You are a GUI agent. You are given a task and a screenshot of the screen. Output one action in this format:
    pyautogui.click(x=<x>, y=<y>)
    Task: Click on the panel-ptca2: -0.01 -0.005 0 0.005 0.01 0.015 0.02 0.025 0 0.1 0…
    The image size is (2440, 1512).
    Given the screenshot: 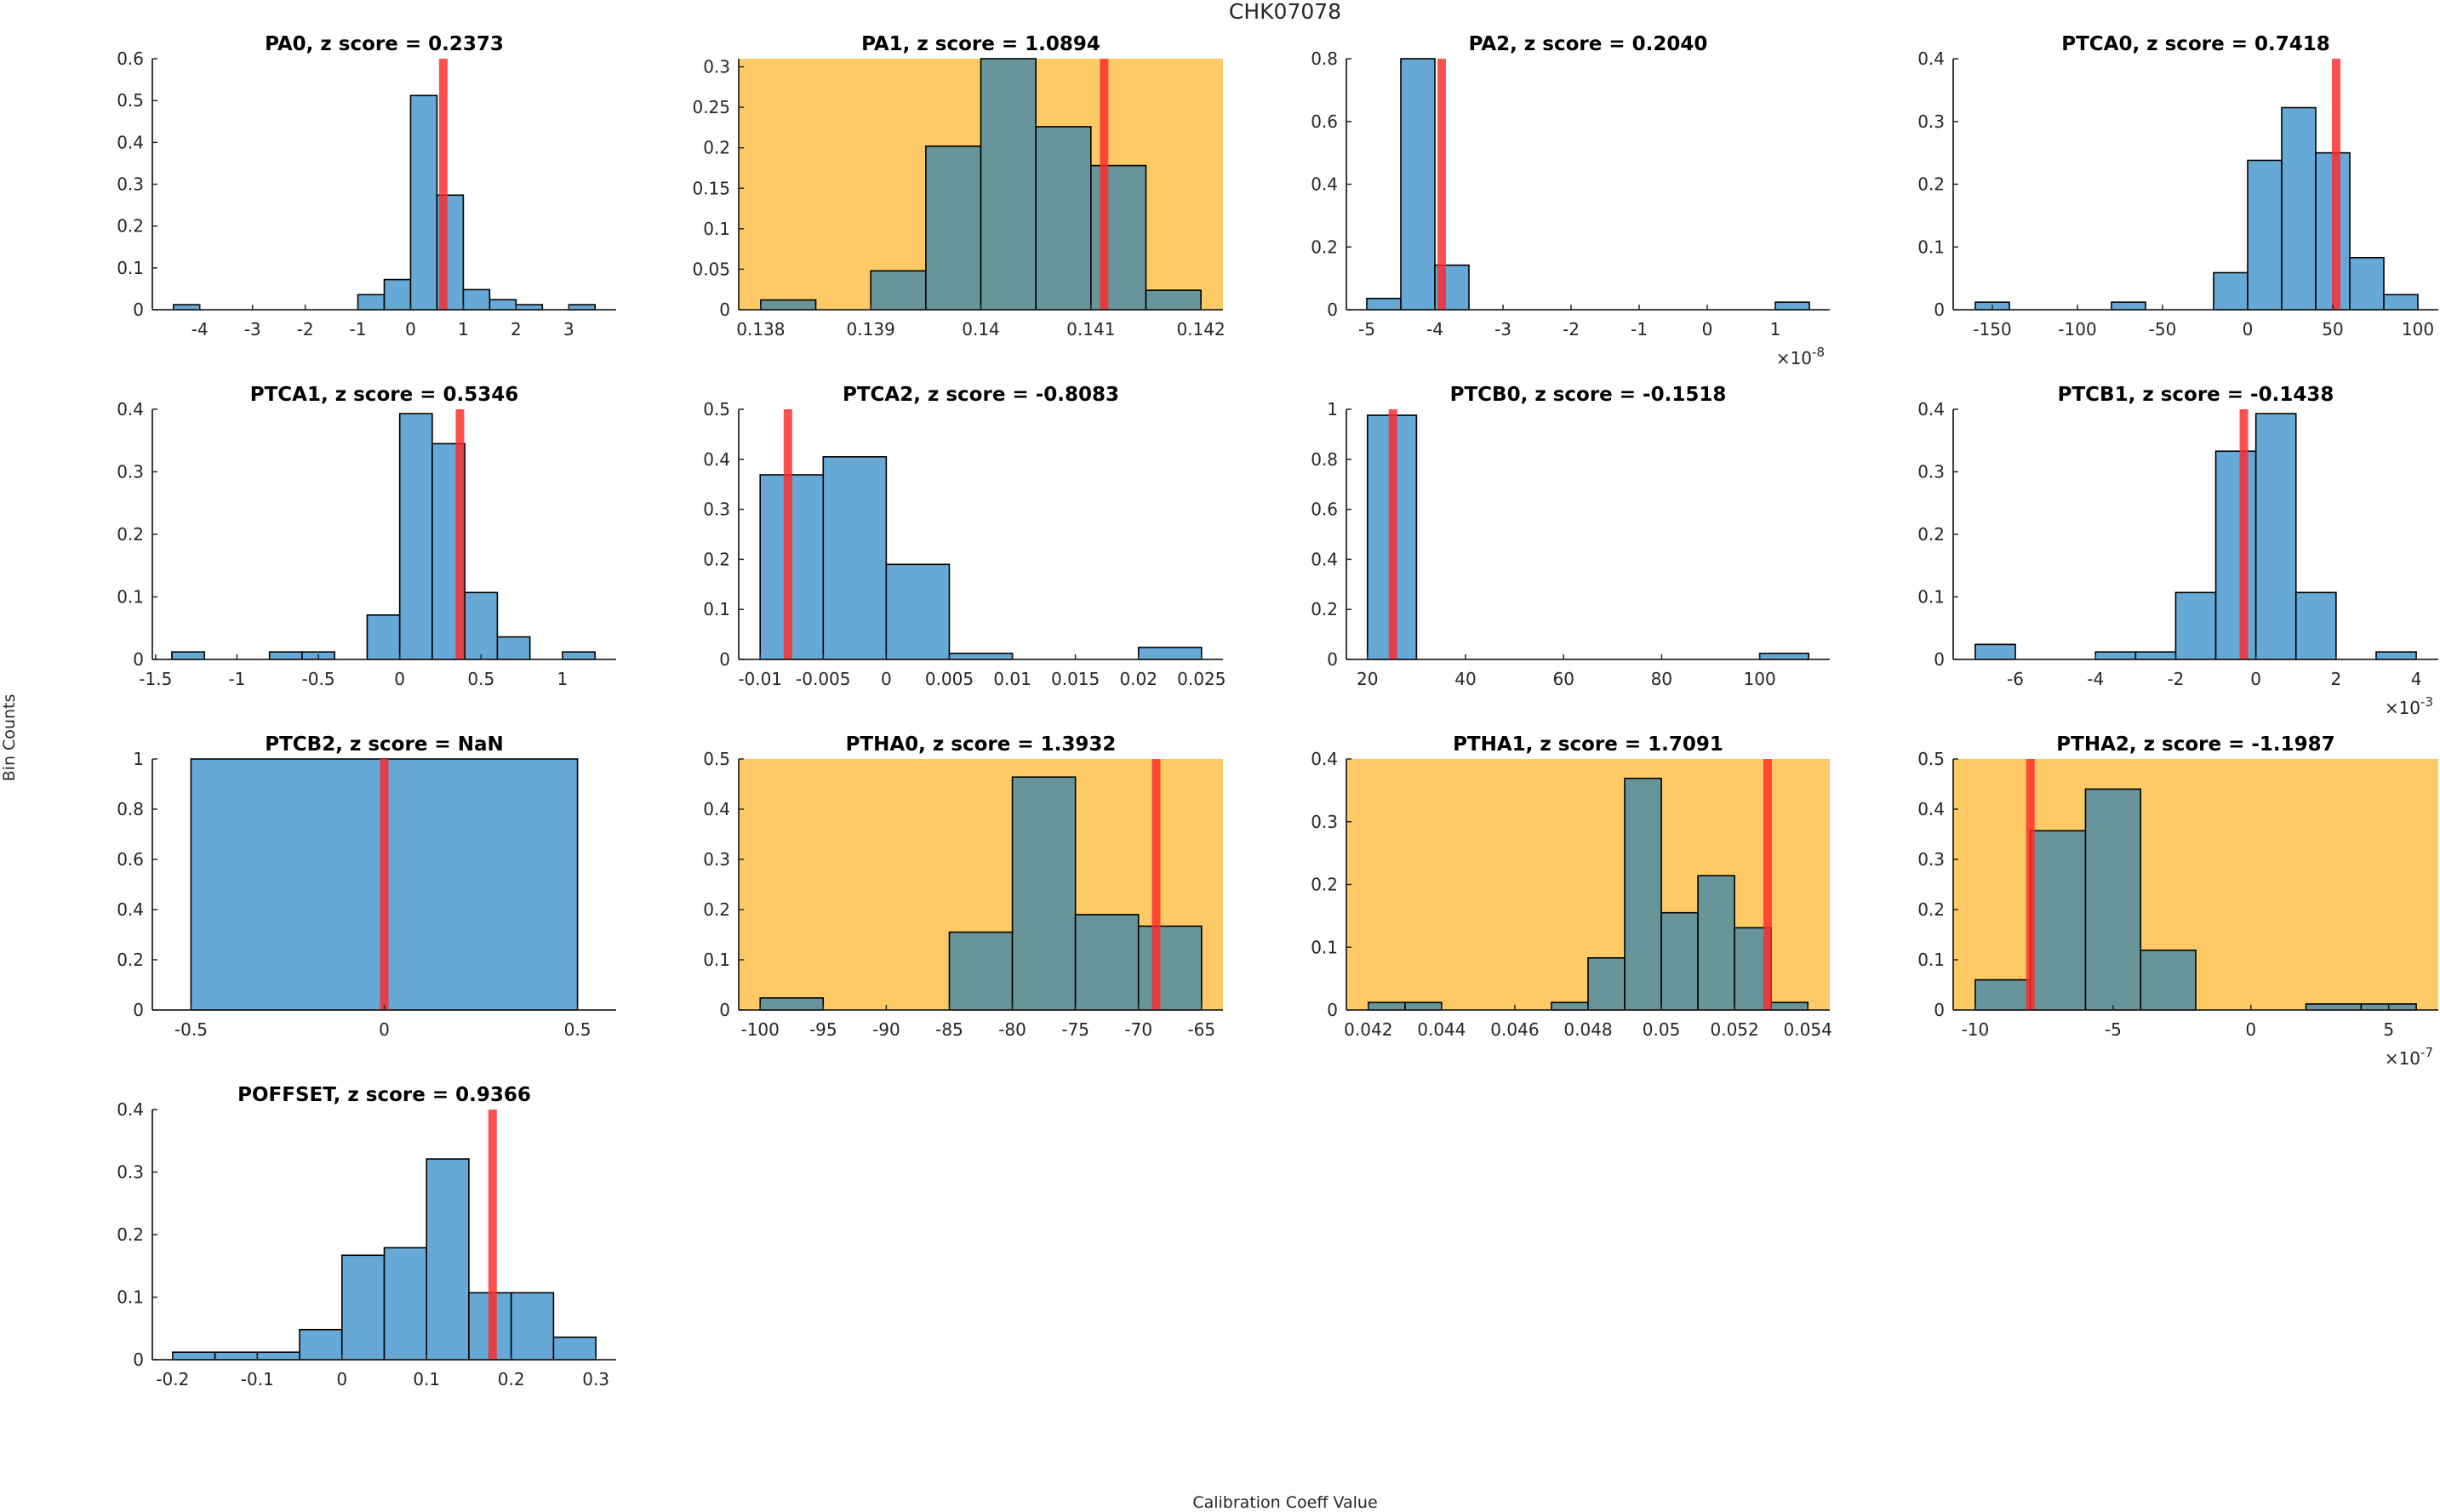 What is the action you would take?
    pyautogui.click(x=965, y=536)
    